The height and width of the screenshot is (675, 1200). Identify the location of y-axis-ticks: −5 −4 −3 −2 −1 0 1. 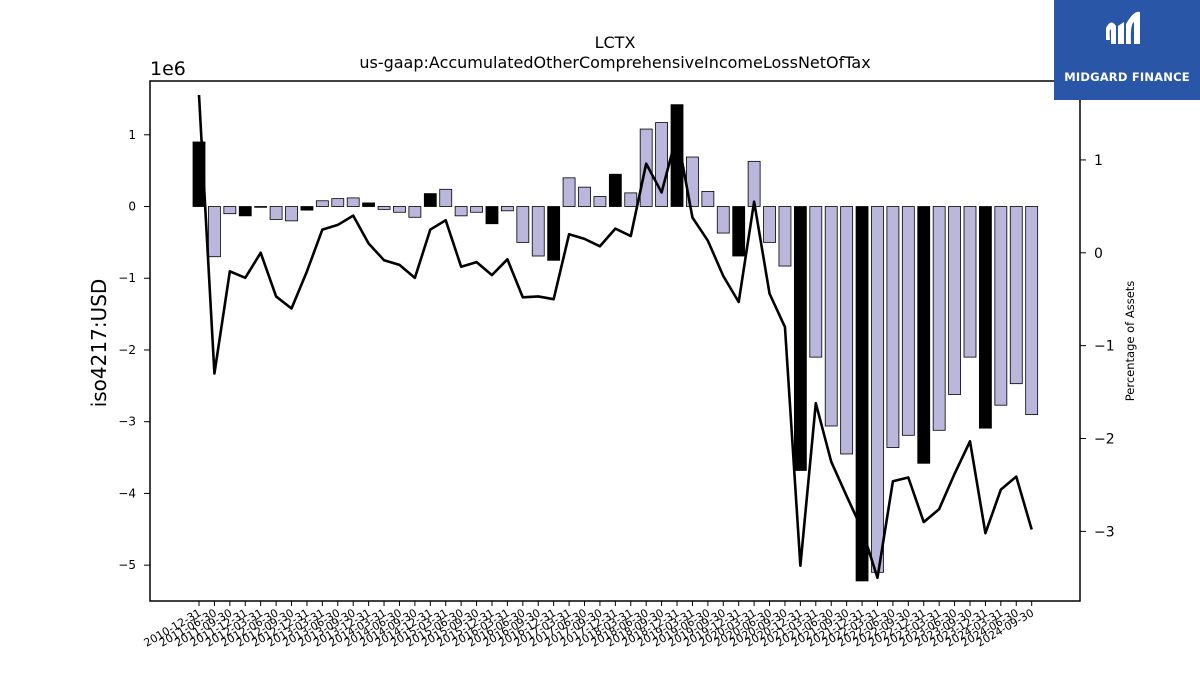
(134, 350).